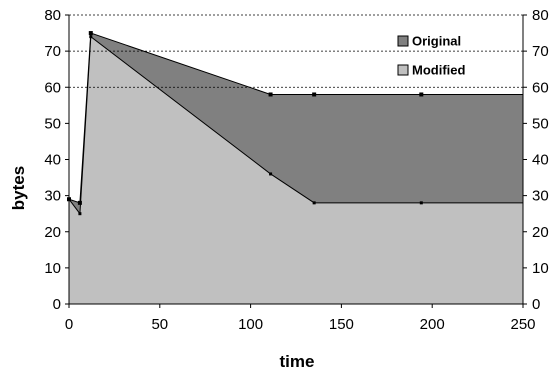  Describe the element at coordinates (52, 123) in the screenshot. I see `y-tick-label-left: 50` at that location.